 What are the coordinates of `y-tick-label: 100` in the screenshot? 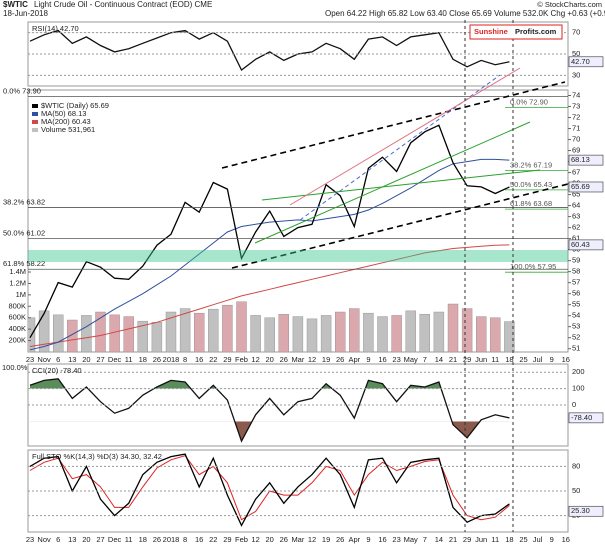 It's located at (578, 388).